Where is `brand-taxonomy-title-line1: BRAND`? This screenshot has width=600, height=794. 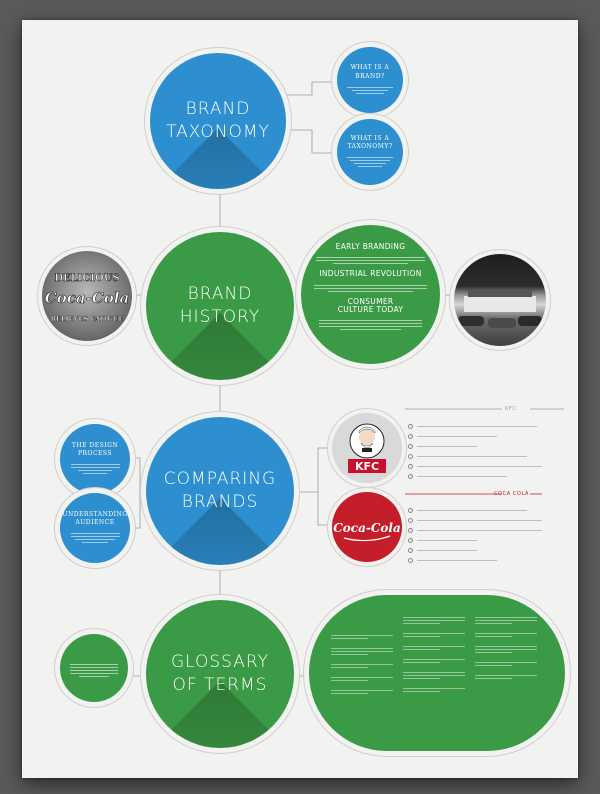
brand-taxonomy-title-line1: BRAND is located at coordinates (218, 109).